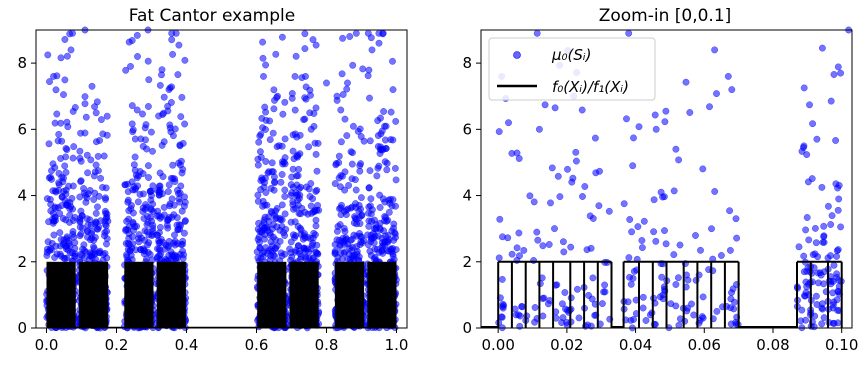 The image size is (859, 369). Describe the element at coordinates (467, 328) in the screenshot. I see `y-tick-label: 0` at that location.